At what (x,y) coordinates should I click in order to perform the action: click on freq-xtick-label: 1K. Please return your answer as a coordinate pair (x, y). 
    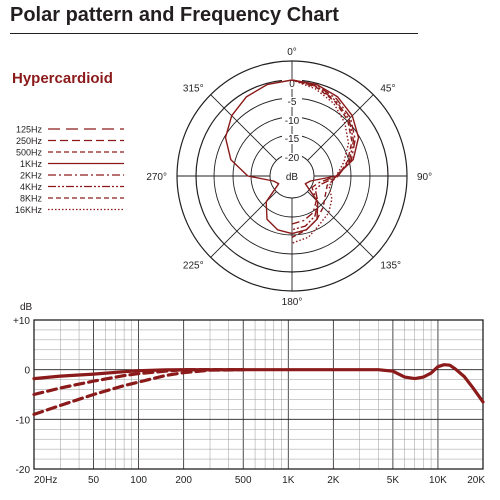
    Looking at the image, I should click on (288, 480).